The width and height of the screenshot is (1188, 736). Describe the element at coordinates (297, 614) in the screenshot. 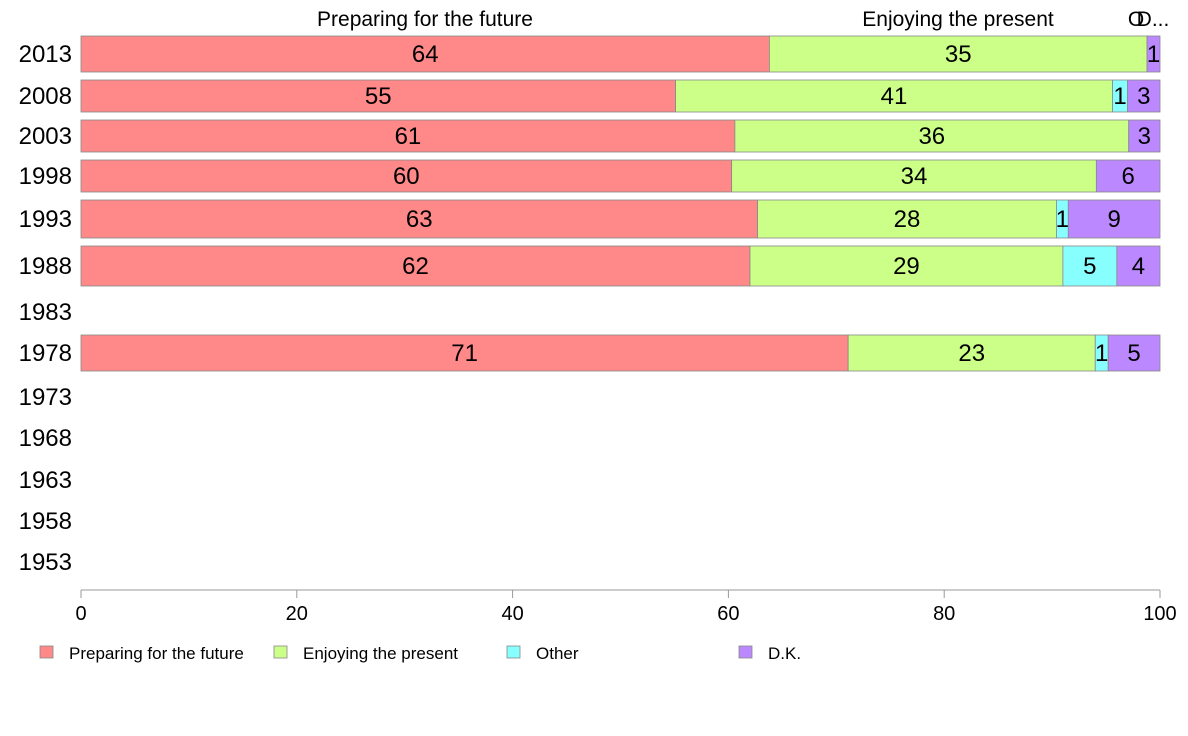

I see `x-tick-label-20: 20` at that location.